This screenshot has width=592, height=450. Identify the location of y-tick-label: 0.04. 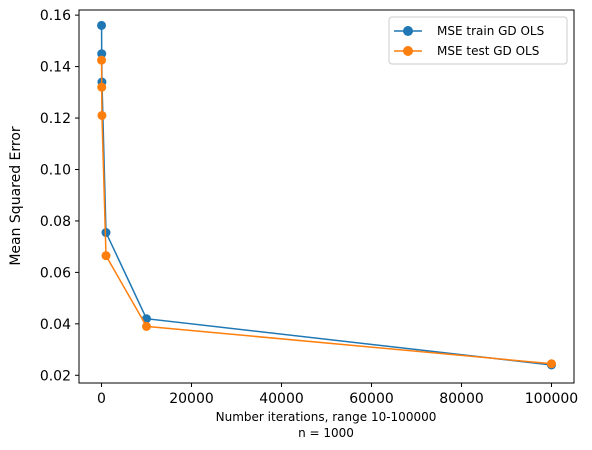
(55, 325).